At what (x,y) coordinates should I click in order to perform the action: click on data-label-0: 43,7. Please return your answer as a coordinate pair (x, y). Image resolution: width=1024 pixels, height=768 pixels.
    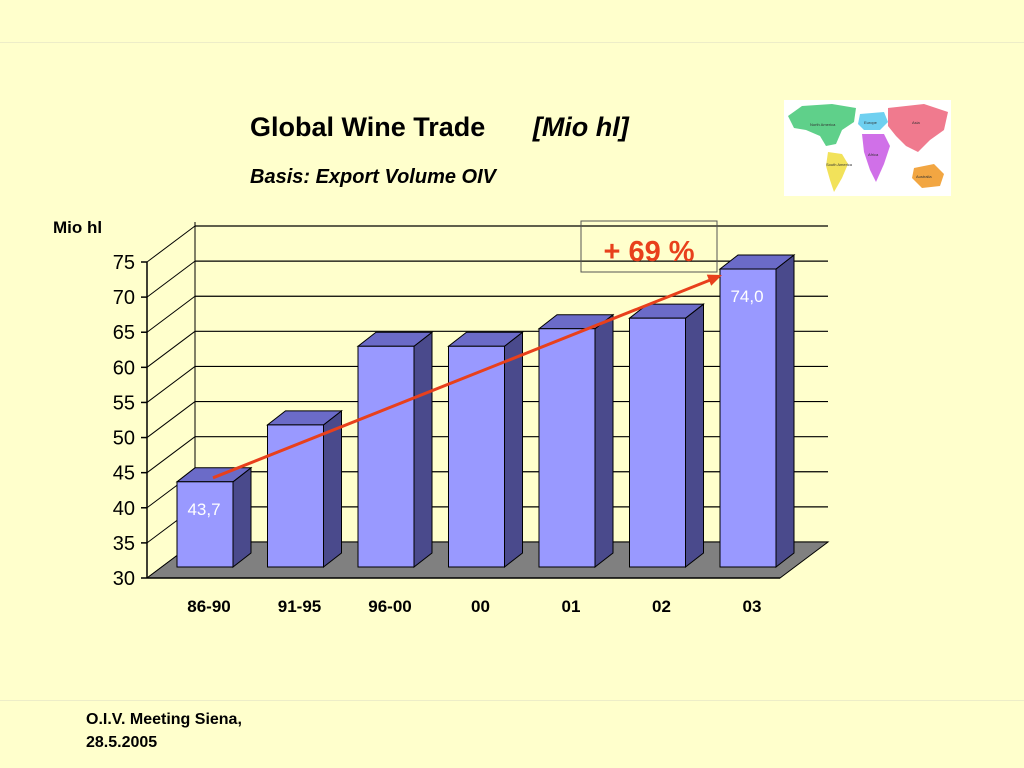
    Looking at the image, I should click on (203, 509).